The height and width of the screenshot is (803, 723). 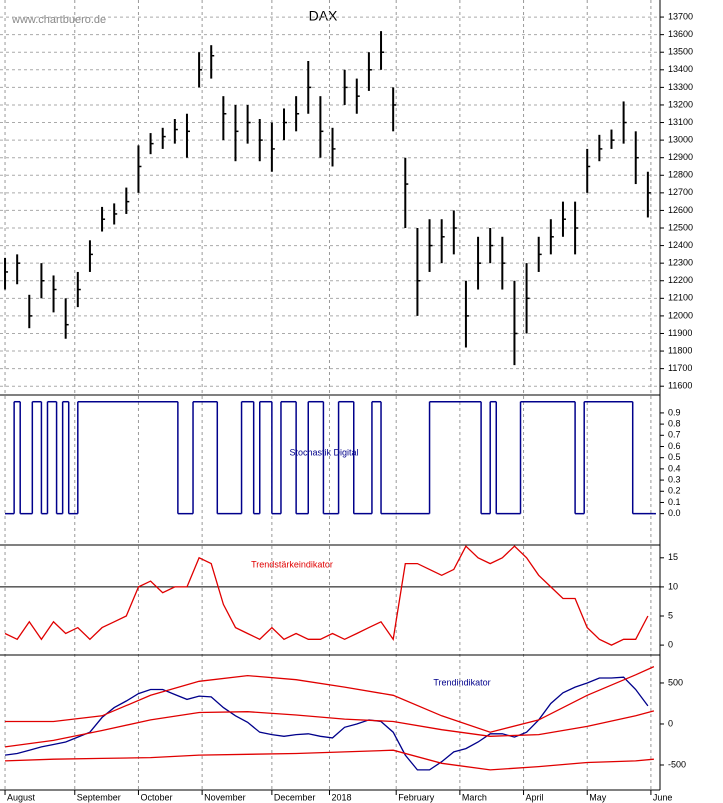 I want to click on y-tick-label: 12300, so click(x=680, y=263).